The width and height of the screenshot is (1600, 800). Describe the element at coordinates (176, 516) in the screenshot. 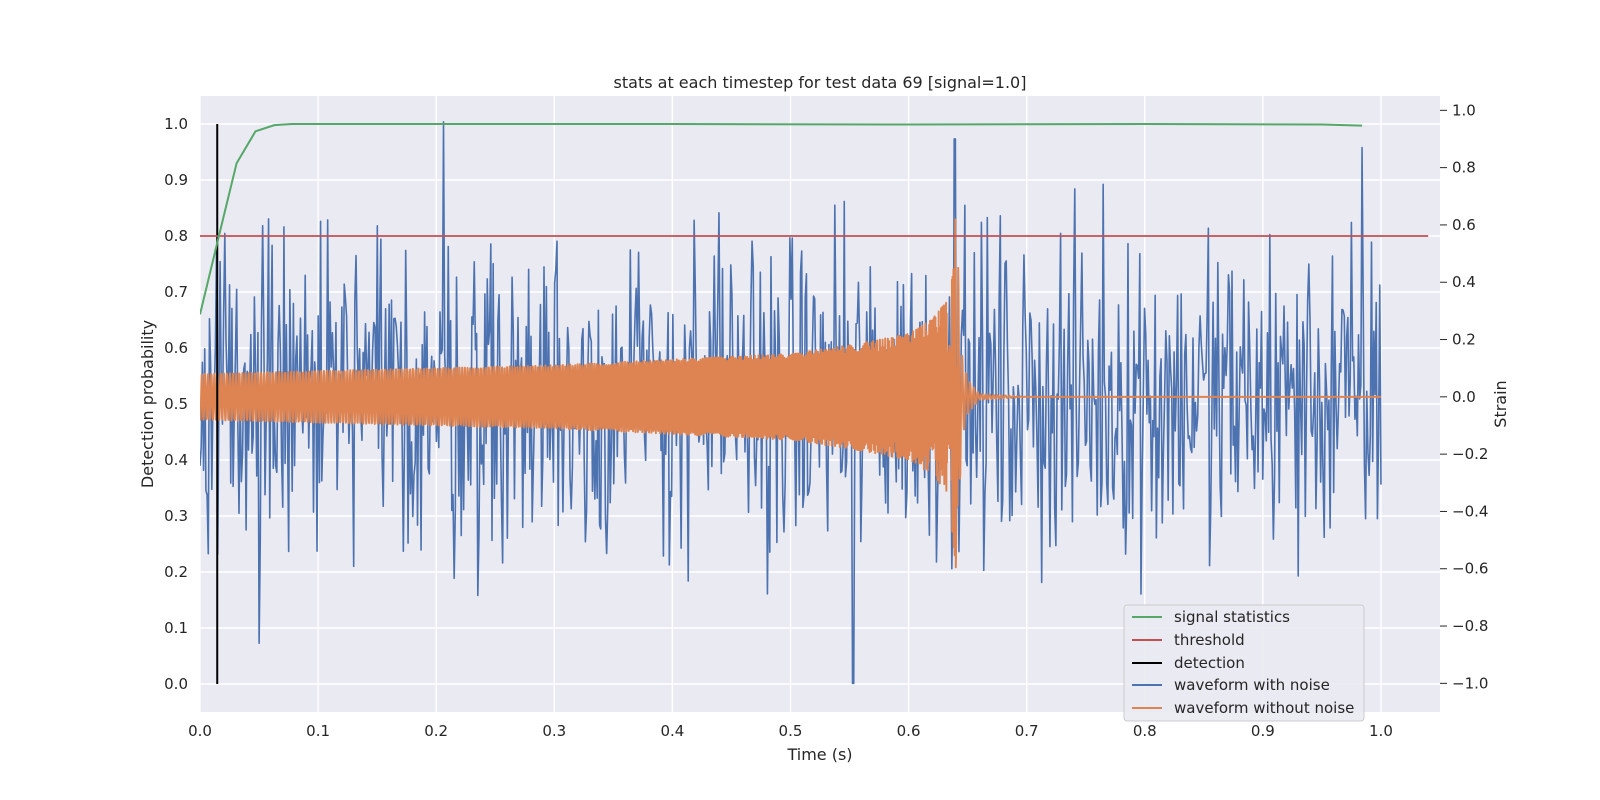

I see `y-left-tick-label: 0.3` at that location.